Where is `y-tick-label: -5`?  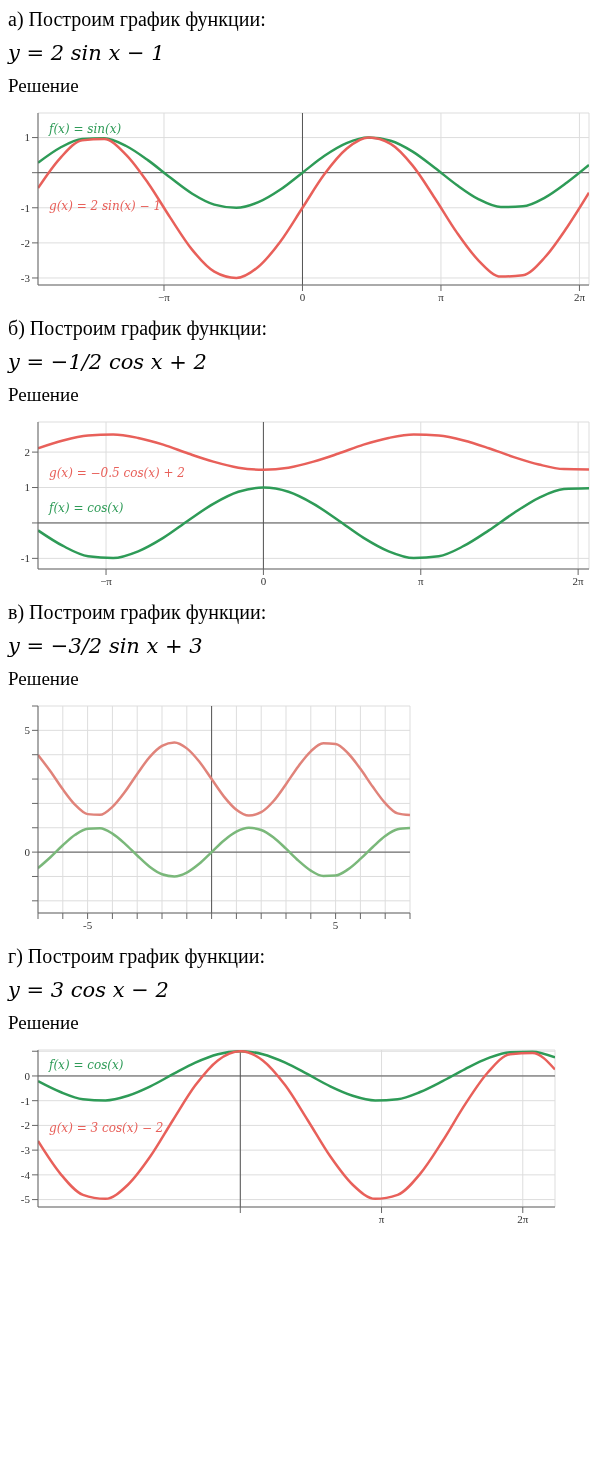 y-tick-label: -5 is located at coordinates (25, 1199).